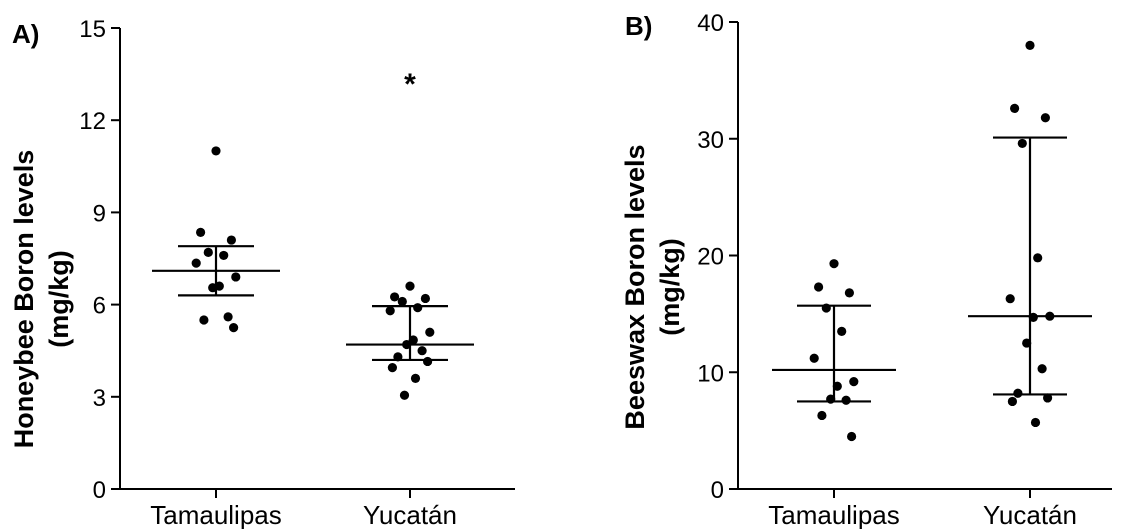 The height and width of the screenshot is (529, 1123). I want to click on panel-a-label: A), so click(25, 34).